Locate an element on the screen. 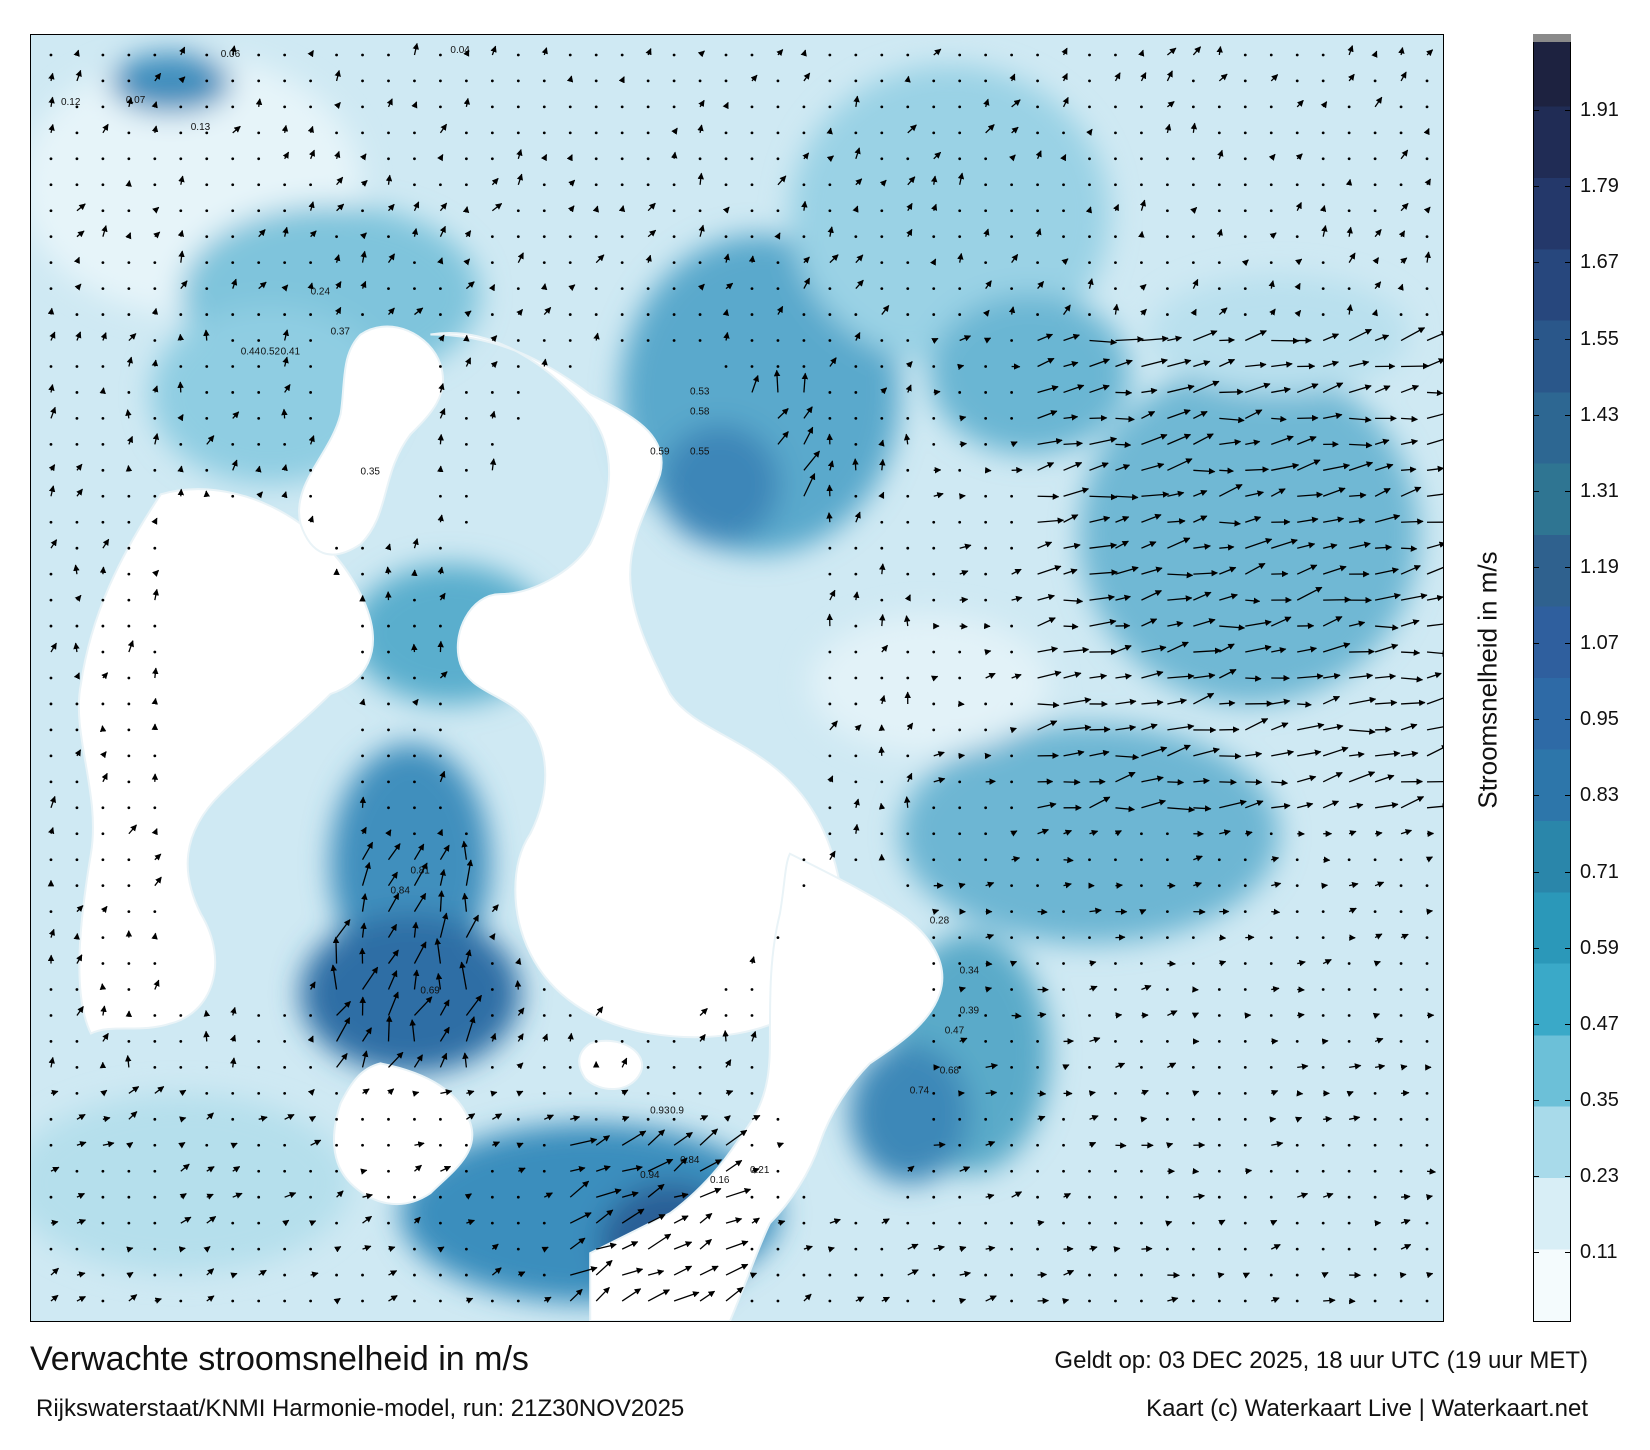 The height and width of the screenshot is (1450, 1650). speed-value-label: 0.47 is located at coordinates (955, 1030).